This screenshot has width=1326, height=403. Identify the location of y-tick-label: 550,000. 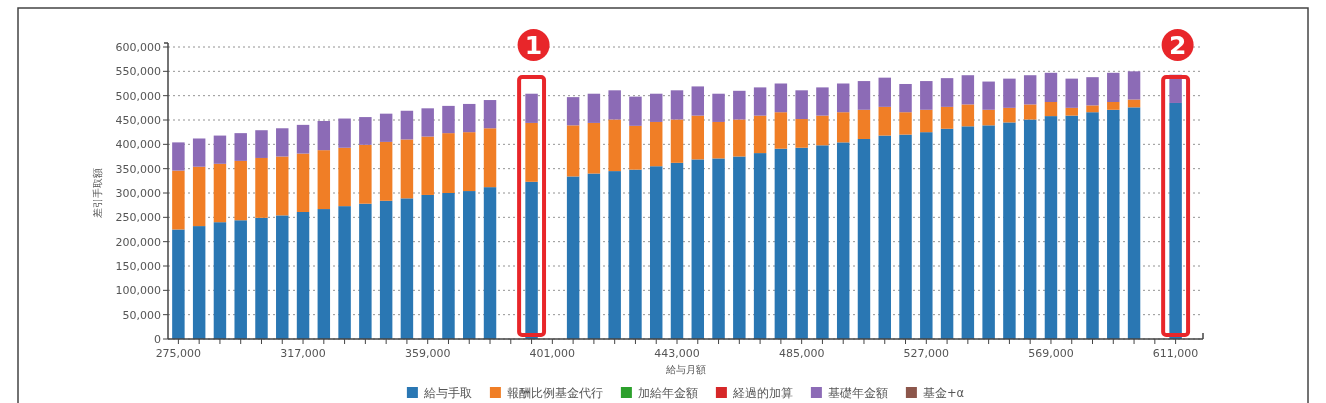
(138, 72).